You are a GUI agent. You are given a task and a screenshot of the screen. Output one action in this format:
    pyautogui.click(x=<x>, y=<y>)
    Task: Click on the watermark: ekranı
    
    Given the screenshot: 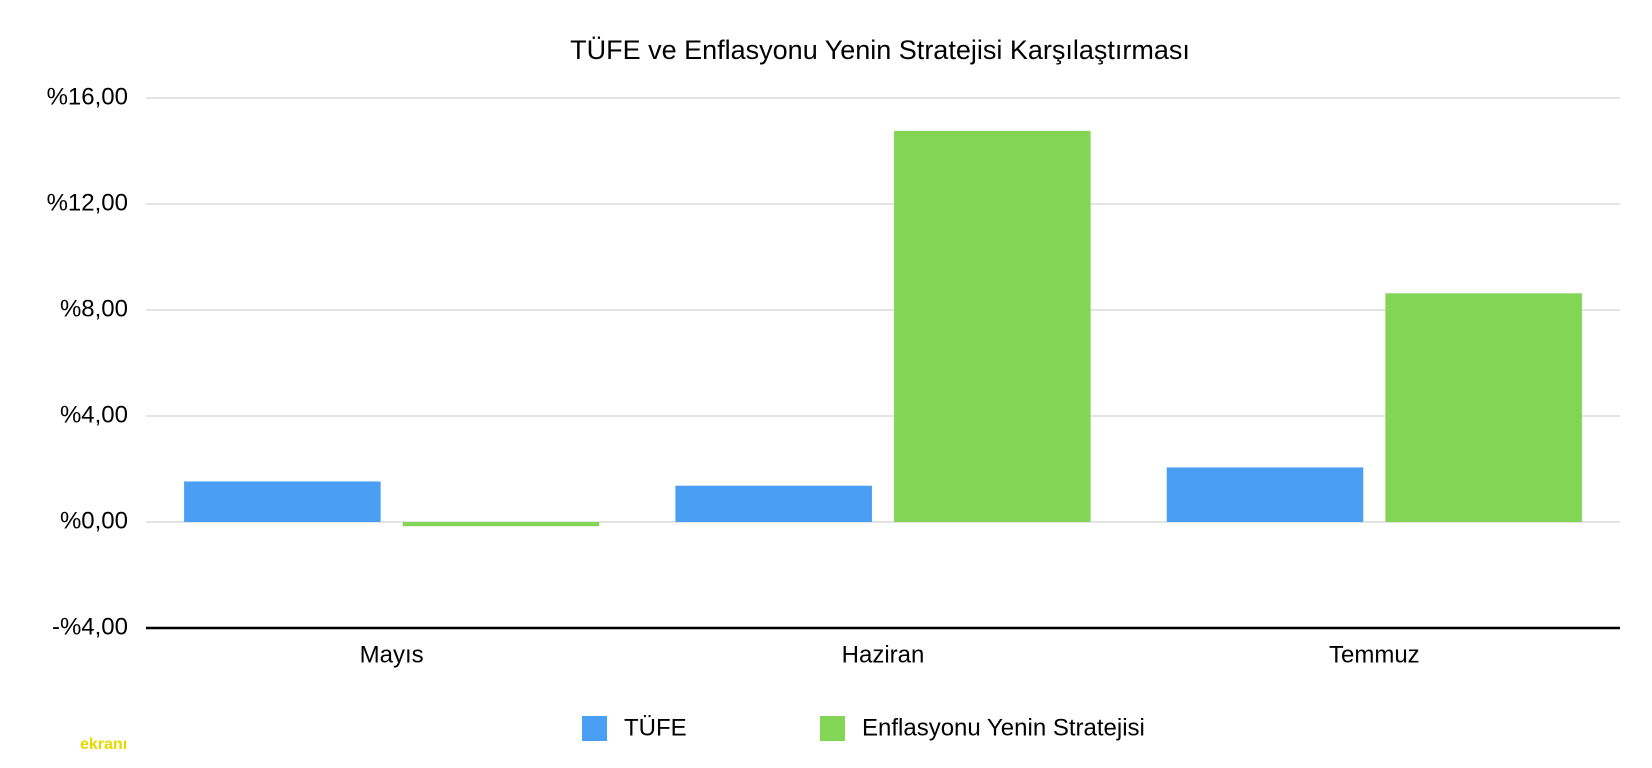 What is the action you would take?
    pyautogui.click(x=103, y=744)
    